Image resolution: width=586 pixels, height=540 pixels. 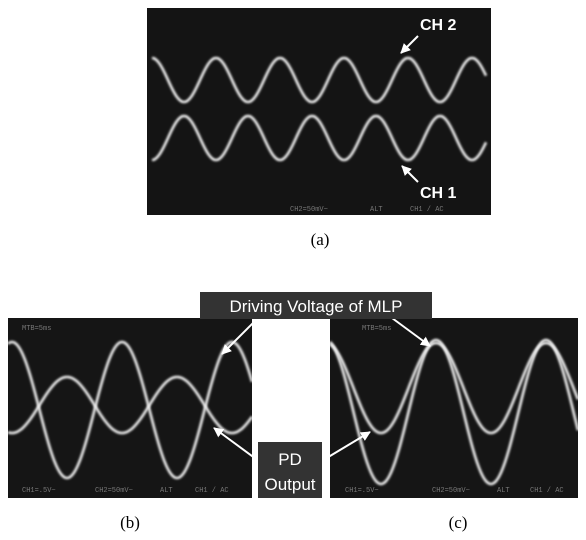 I want to click on callout-text: Output, so click(x=289, y=484).